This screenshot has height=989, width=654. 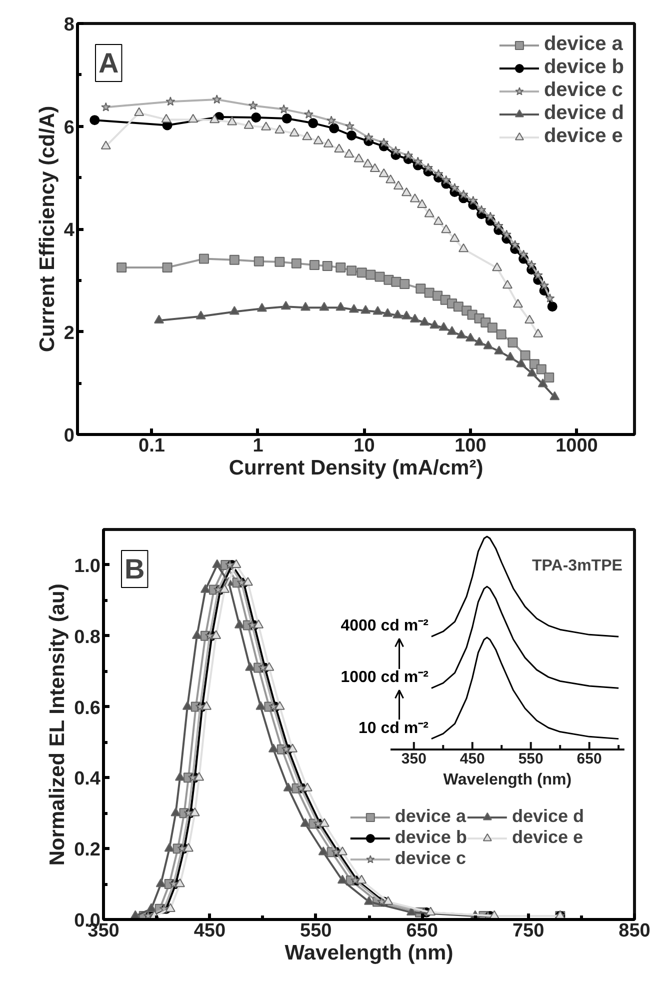 What do you see at coordinates (577, 566) in the screenshot?
I see `text: TPA-3mTPE` at bounding box center [577, 566].